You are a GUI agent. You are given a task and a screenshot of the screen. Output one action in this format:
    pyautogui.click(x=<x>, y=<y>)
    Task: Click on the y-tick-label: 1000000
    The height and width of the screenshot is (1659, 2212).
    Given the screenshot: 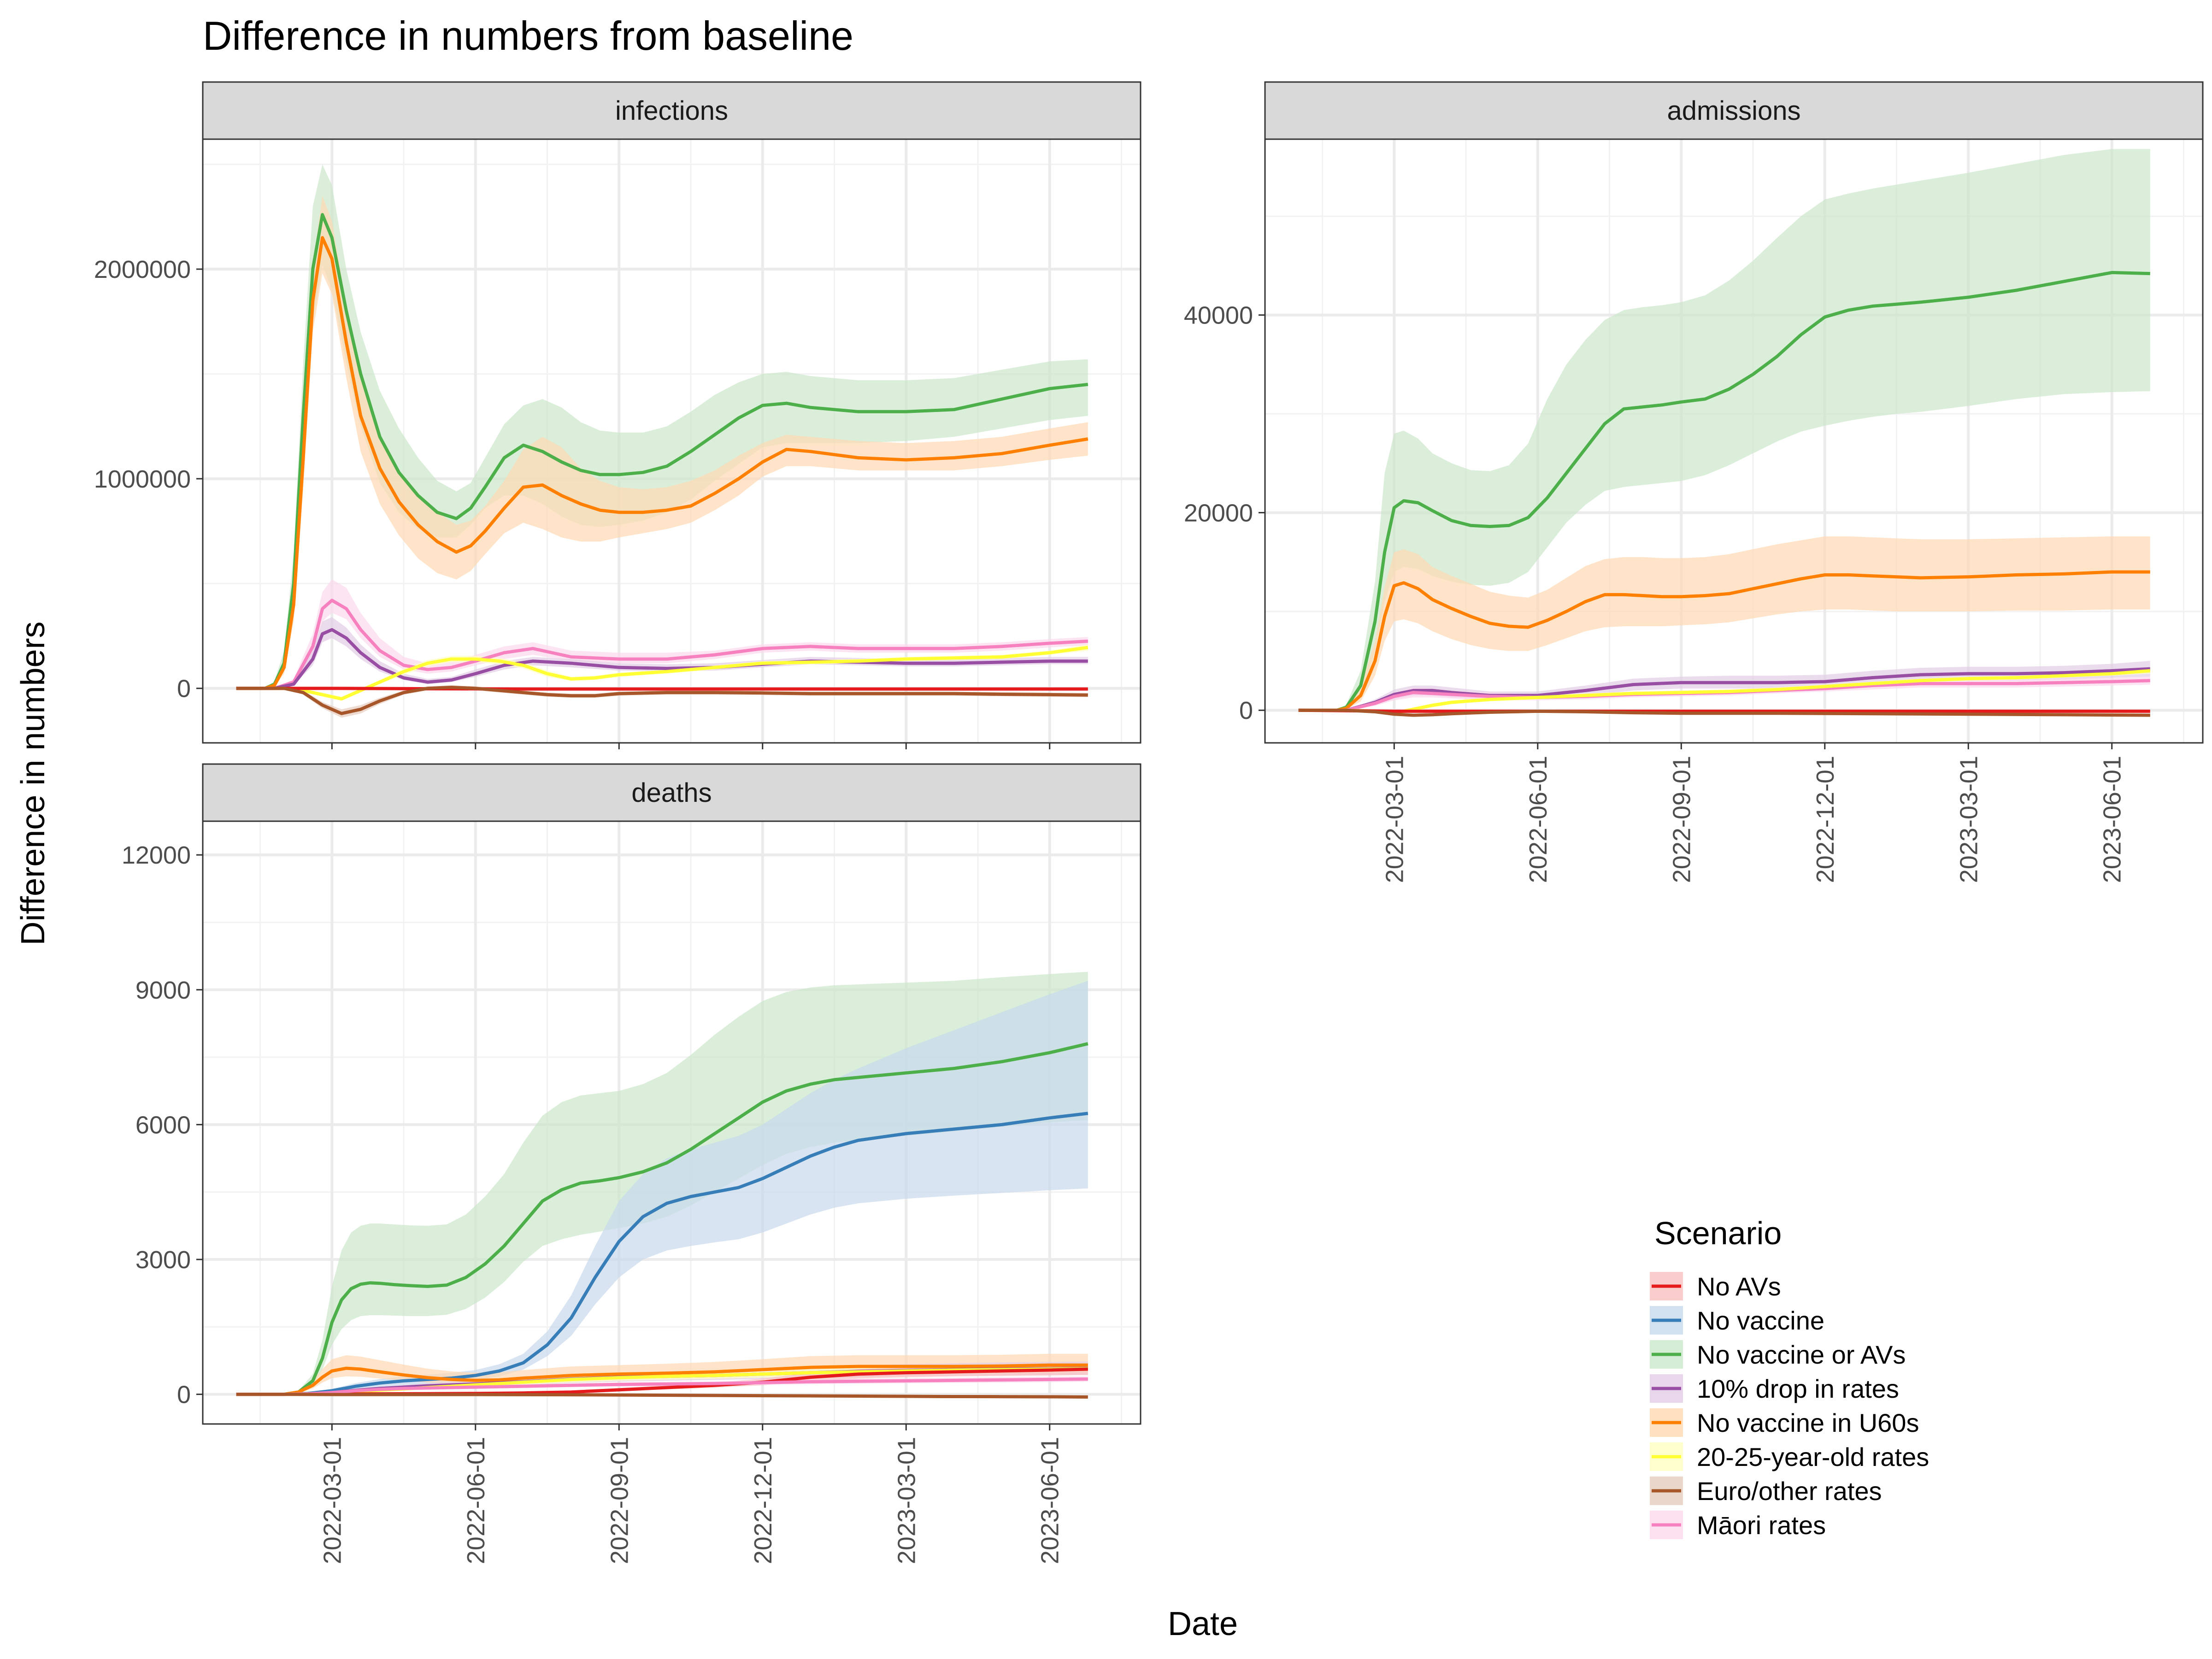 What is the action you would take?
    pyautogui.click(x=142, y=479)
    